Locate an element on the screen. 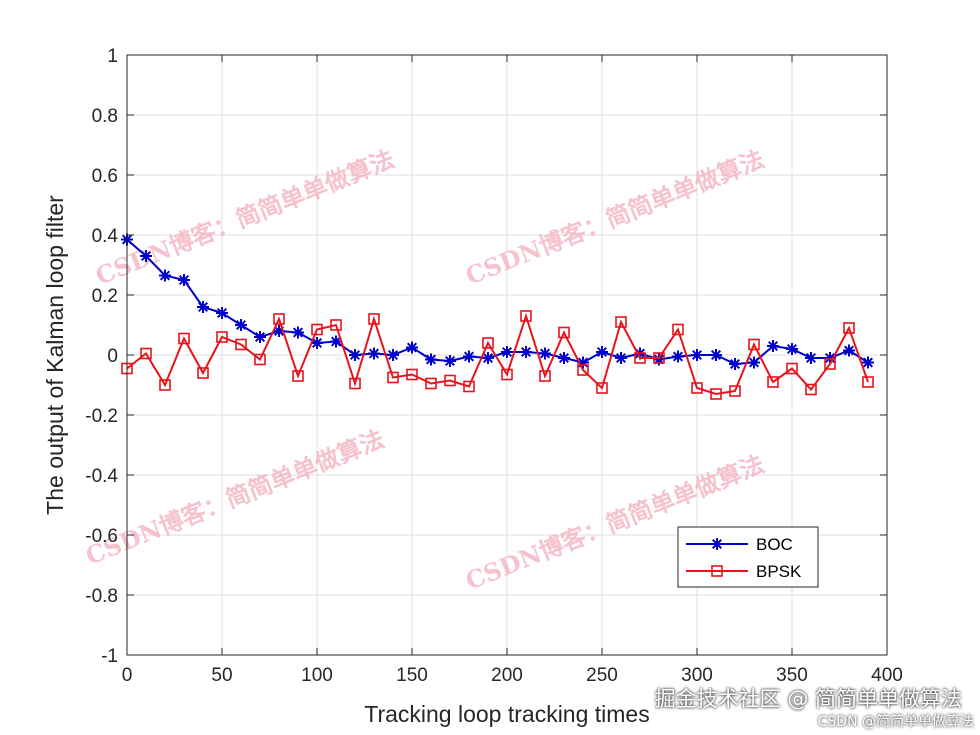  y-tick-label: -1 is located at coordinates (109, 656).